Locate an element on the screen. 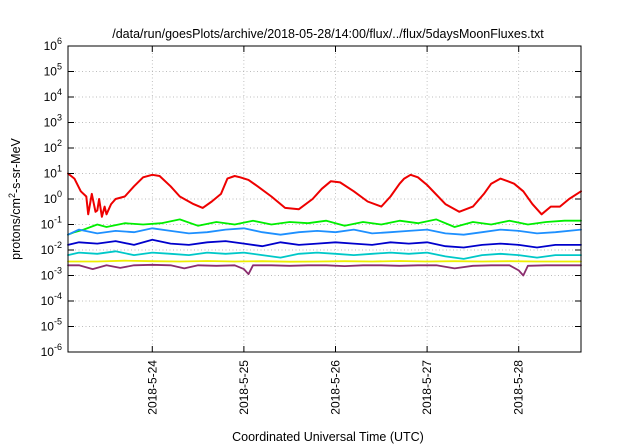 This screenshot has width=640, height=448. x-tick-label: 2018-5-25 is located at coordinates (244, 387).